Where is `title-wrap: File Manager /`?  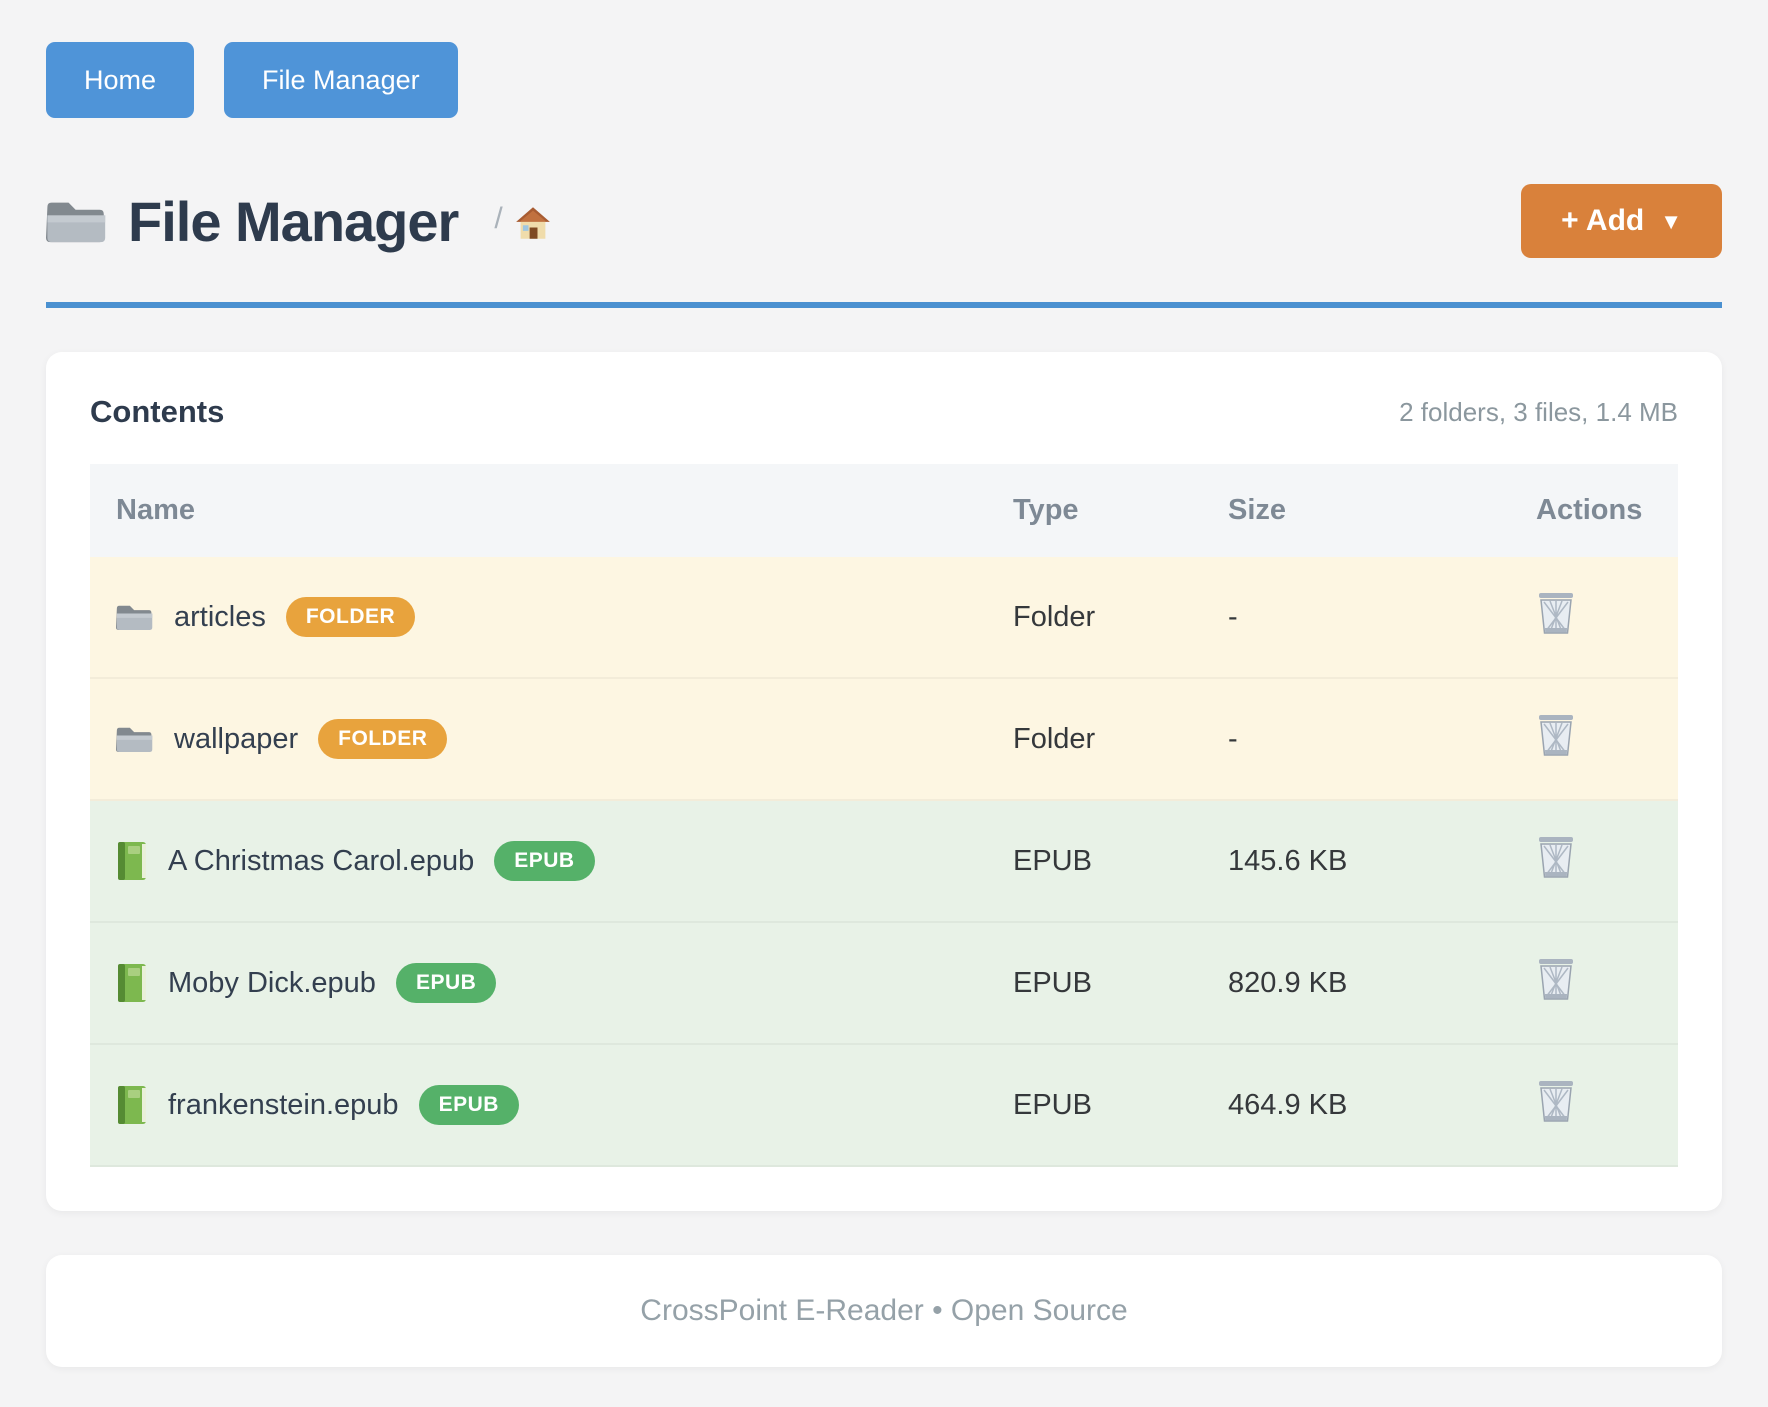 title-wrap: File Manager / is located at coordinates (298, 221).